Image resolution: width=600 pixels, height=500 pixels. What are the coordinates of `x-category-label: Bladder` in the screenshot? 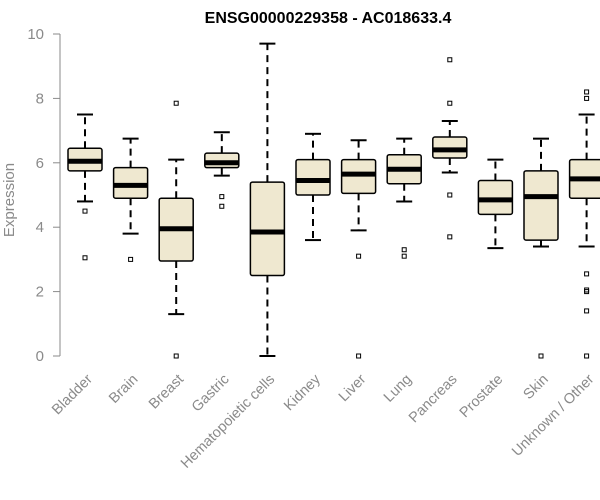 It's located at (72, 394).